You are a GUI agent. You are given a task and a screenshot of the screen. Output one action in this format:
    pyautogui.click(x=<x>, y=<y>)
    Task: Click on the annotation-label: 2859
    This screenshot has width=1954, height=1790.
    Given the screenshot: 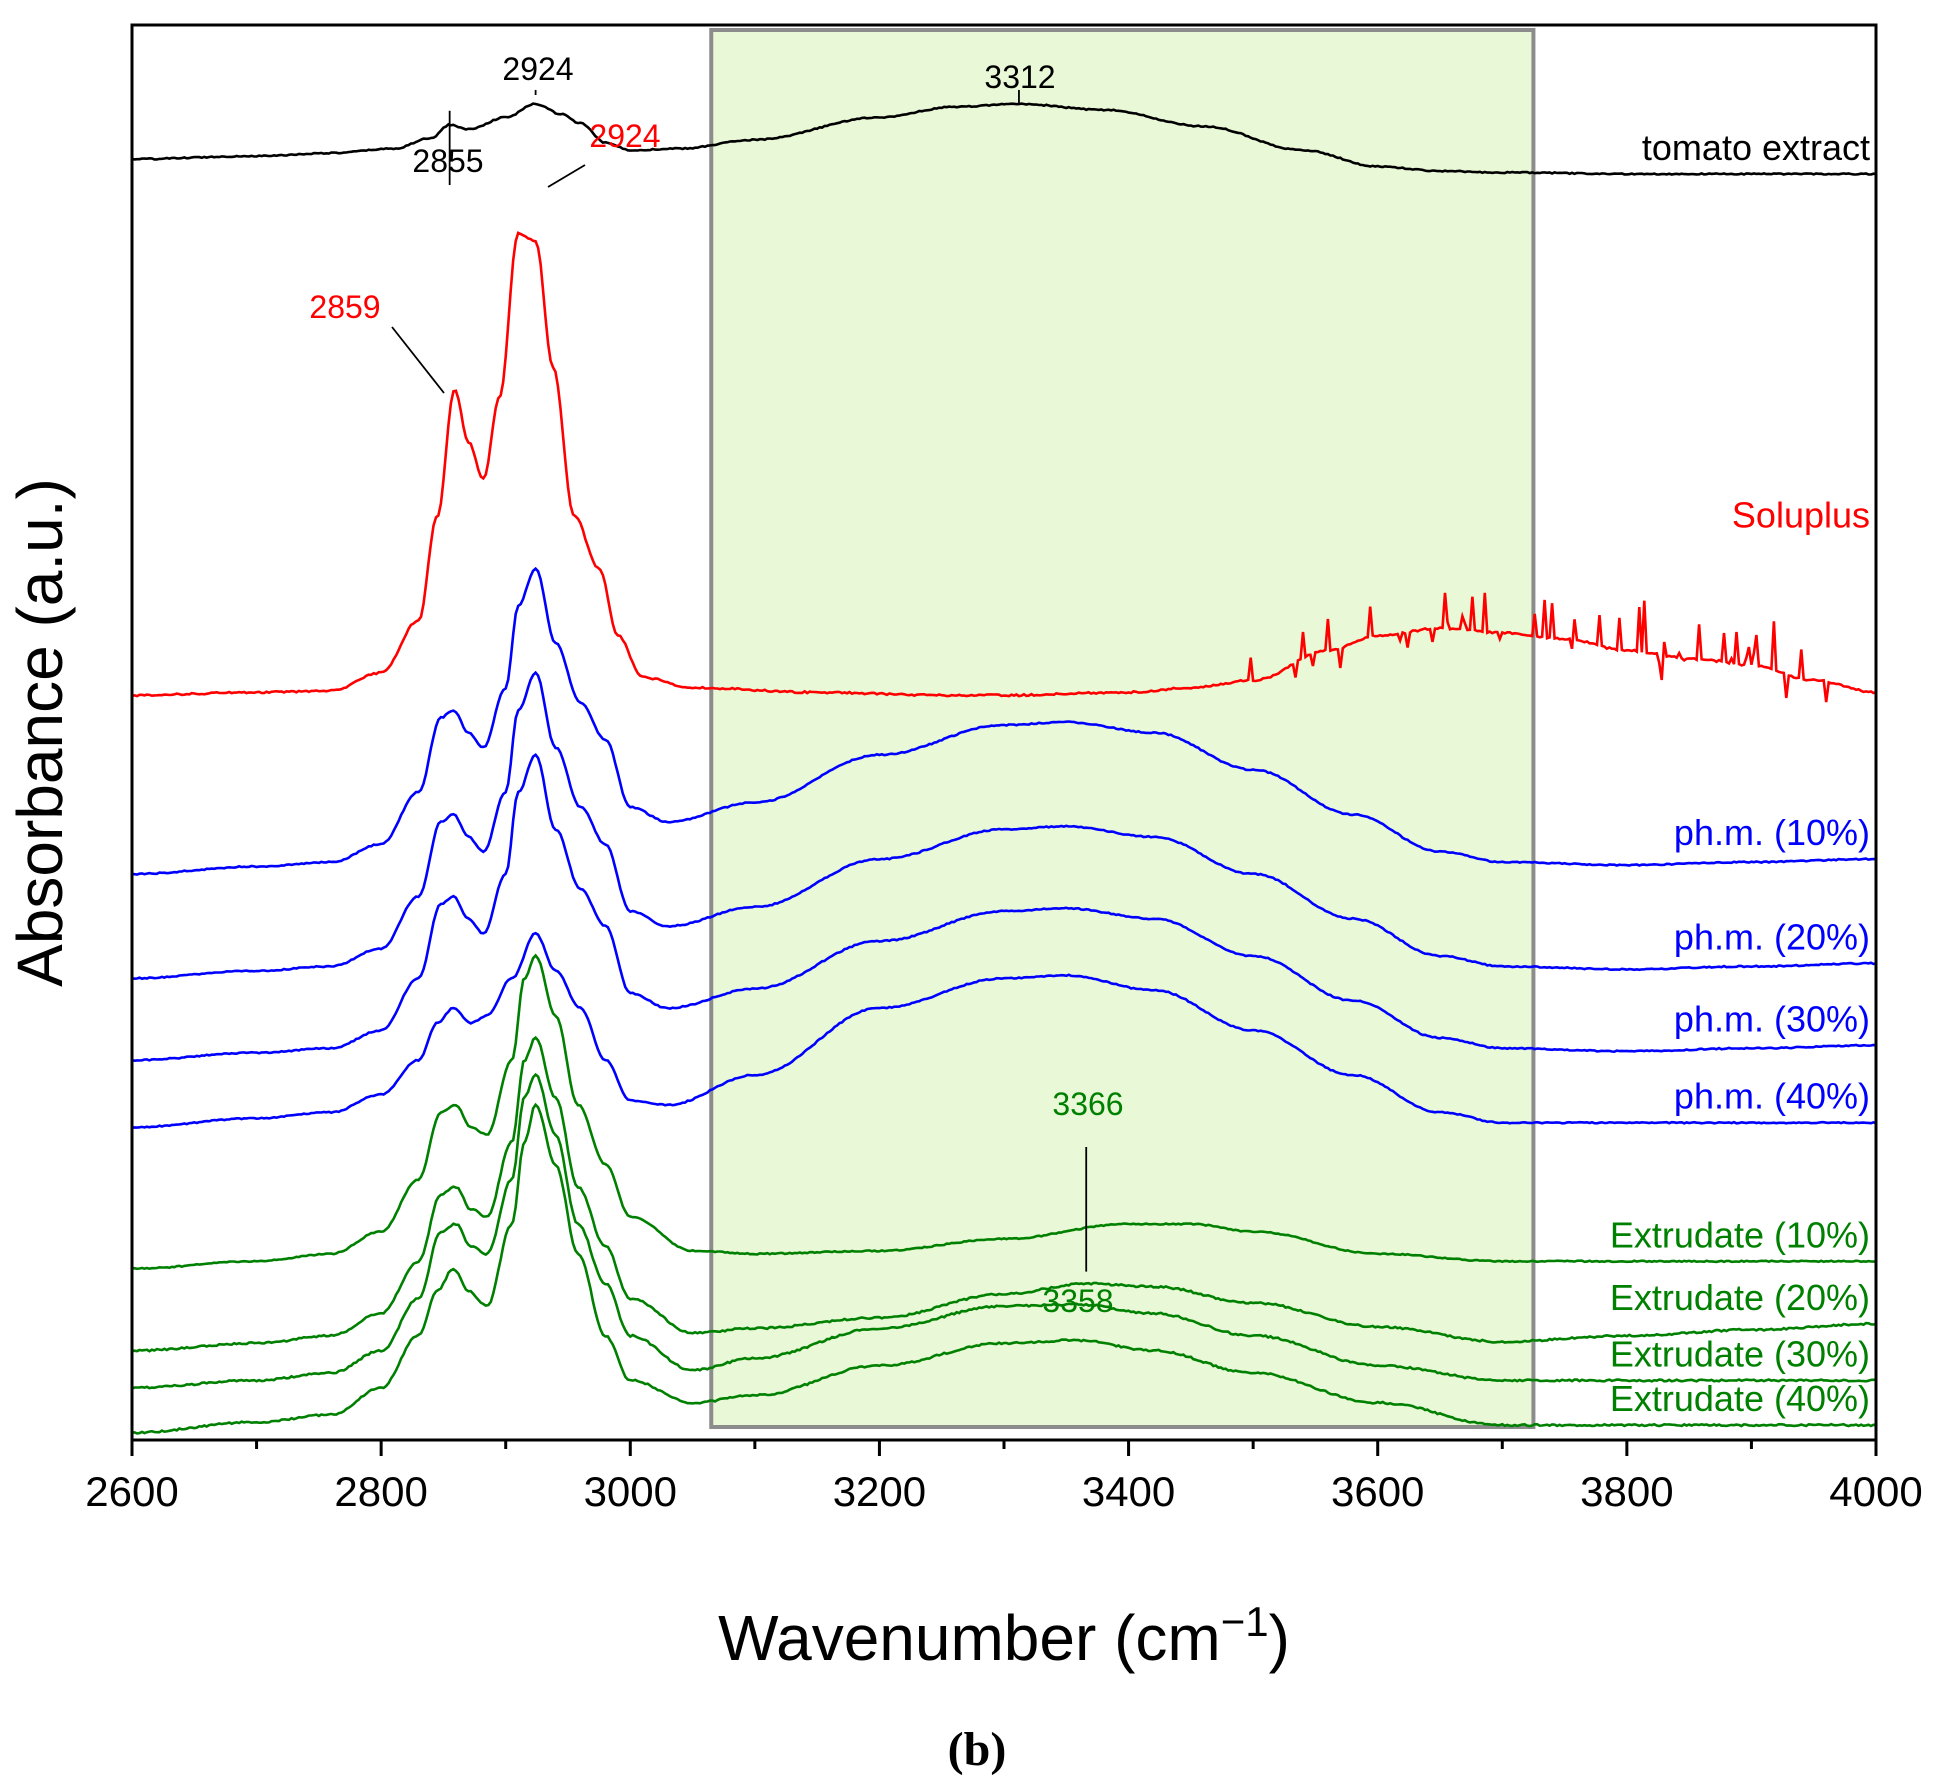 What is the action you would take?
    pyautogui.click(x=344, y=307)
    